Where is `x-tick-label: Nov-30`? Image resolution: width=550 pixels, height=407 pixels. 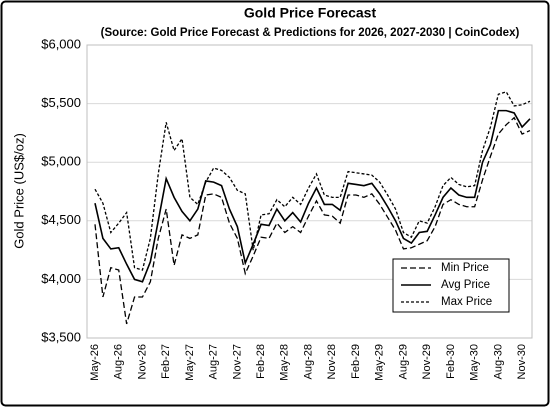
x-tick-label: Nov-30 is located at coordinates (522, 361).